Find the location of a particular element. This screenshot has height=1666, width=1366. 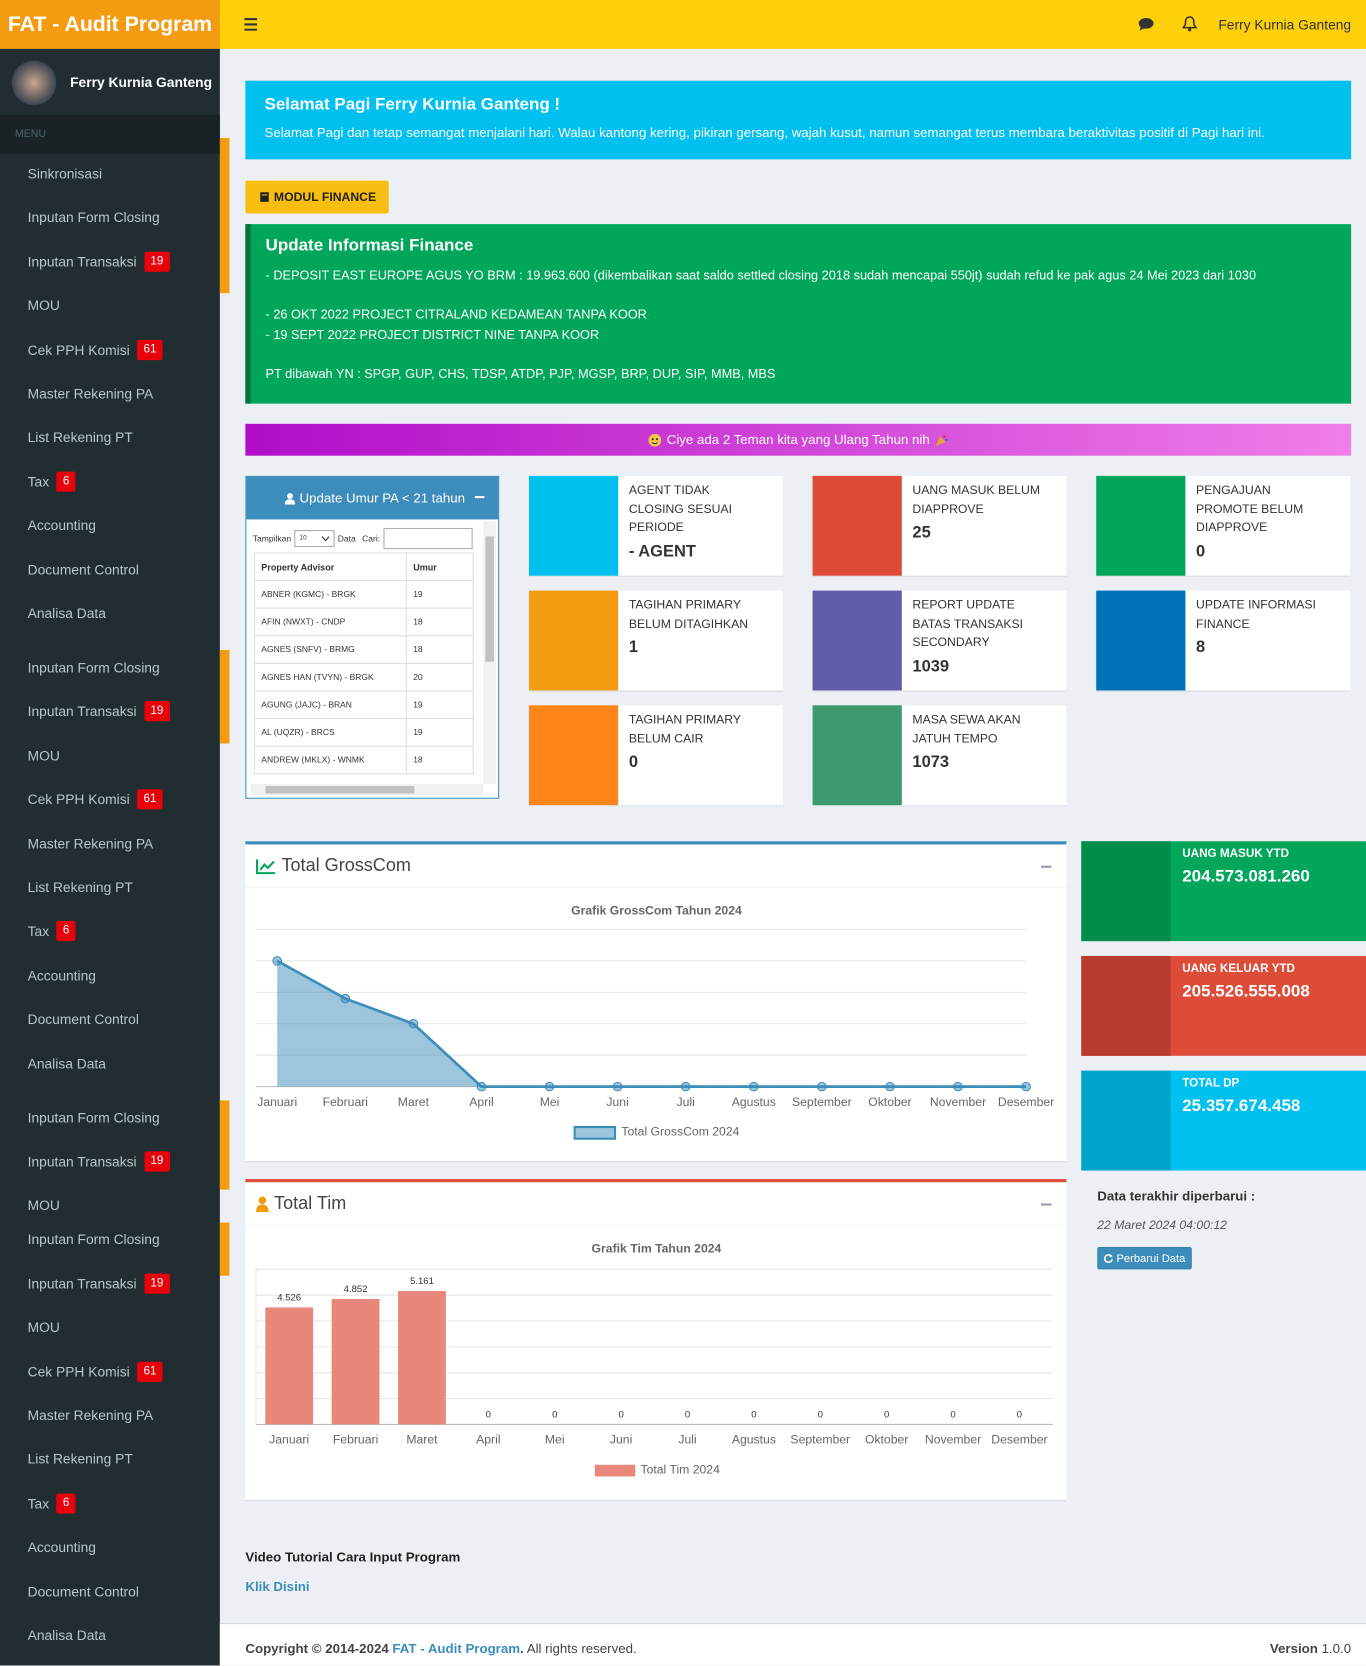

column-header: Property Advisor is located at coordinates (330, 567).